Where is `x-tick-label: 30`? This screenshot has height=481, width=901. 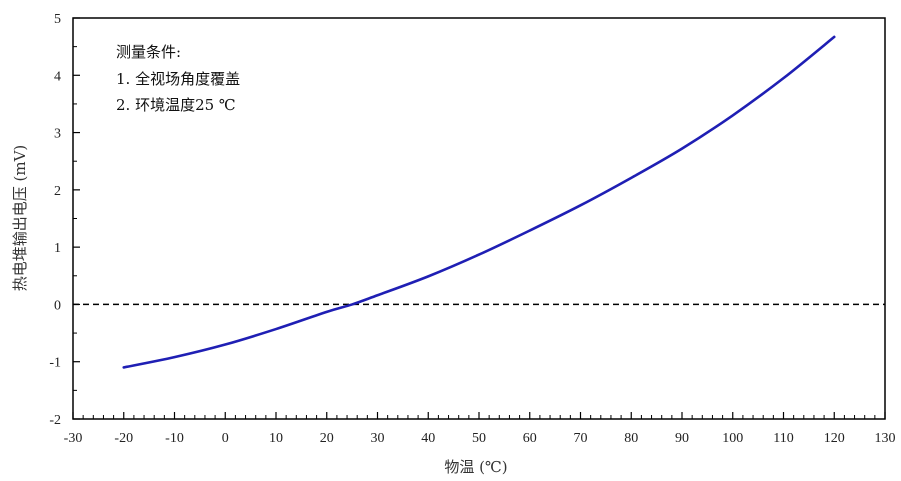
x-tick-label: 30 is located at coordinates (378, 438).